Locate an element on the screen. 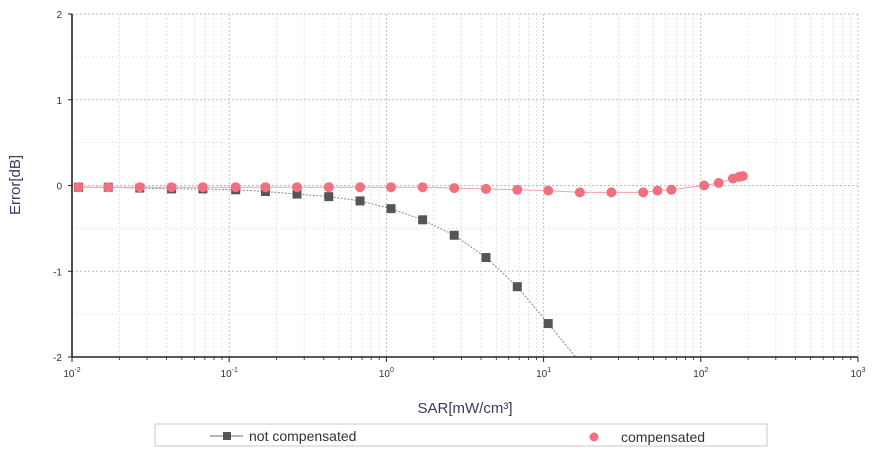  y-tick-label: 0 is located at coordinates (59, 187).